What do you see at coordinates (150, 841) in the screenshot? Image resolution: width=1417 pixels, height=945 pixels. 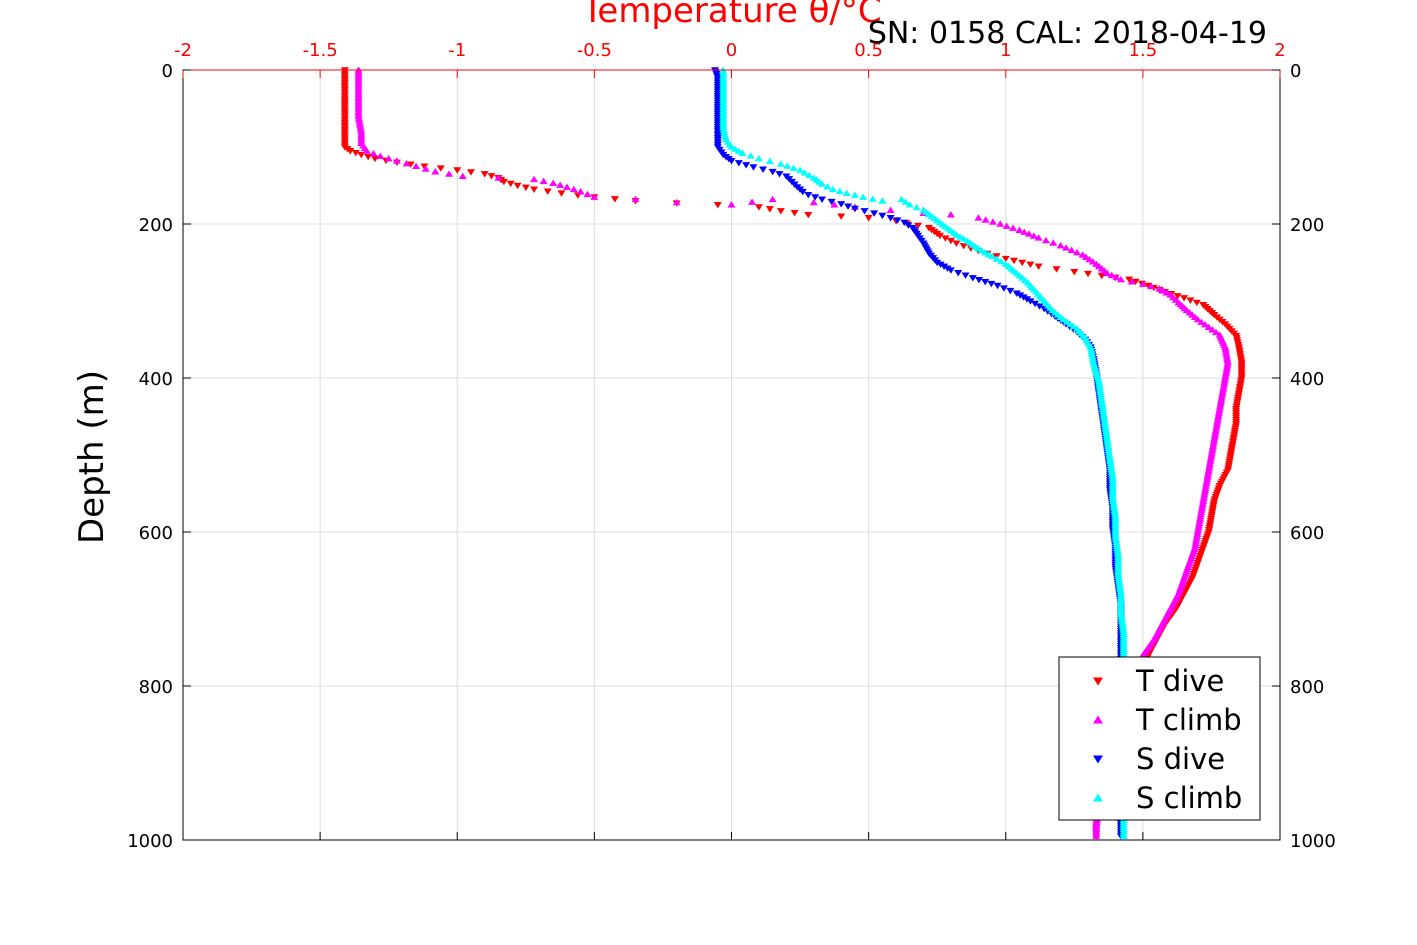 I see `y-tick-label-left: 1000` at bounding box center [150, 841].